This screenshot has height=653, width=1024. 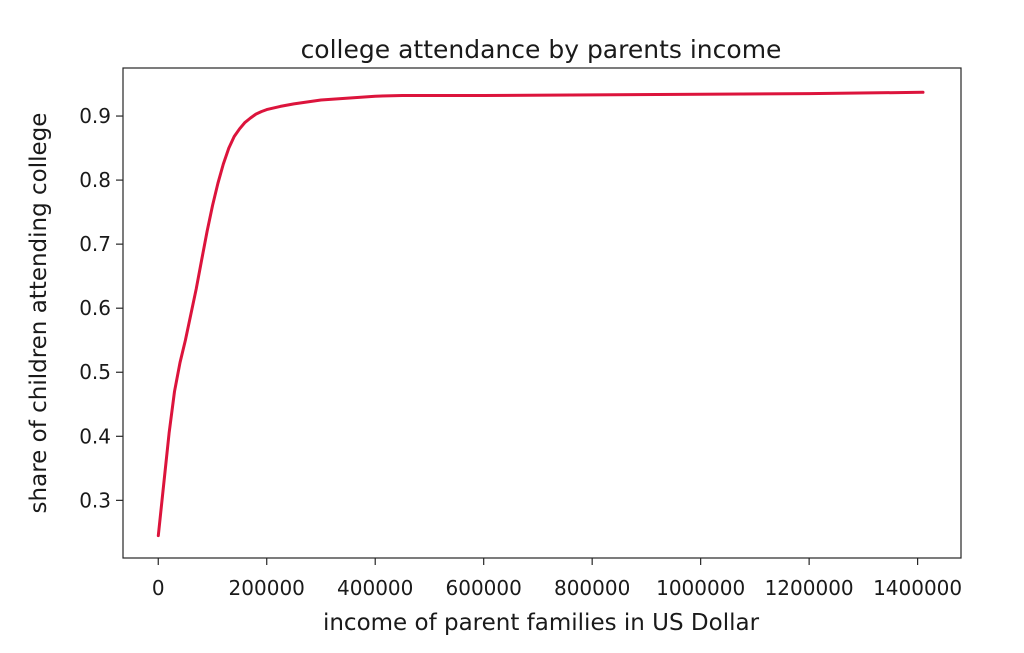 I want to click on y-tick-label: 0.5, so click(x=95, y=372).